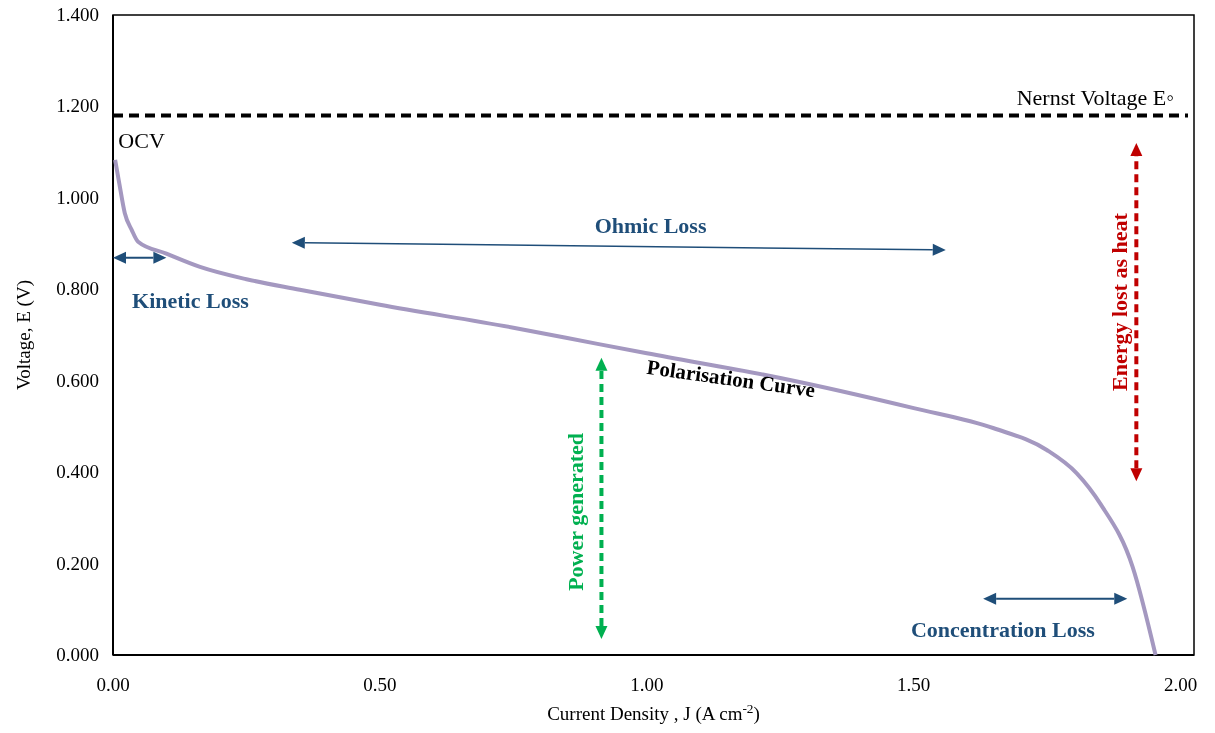 The height and width of the screenshot is (733, 1215). What do you see at coordinates (1003, 630) in the screenshot?
I see `annotation: Concentration Loss` at bounding box center [1003, 630].